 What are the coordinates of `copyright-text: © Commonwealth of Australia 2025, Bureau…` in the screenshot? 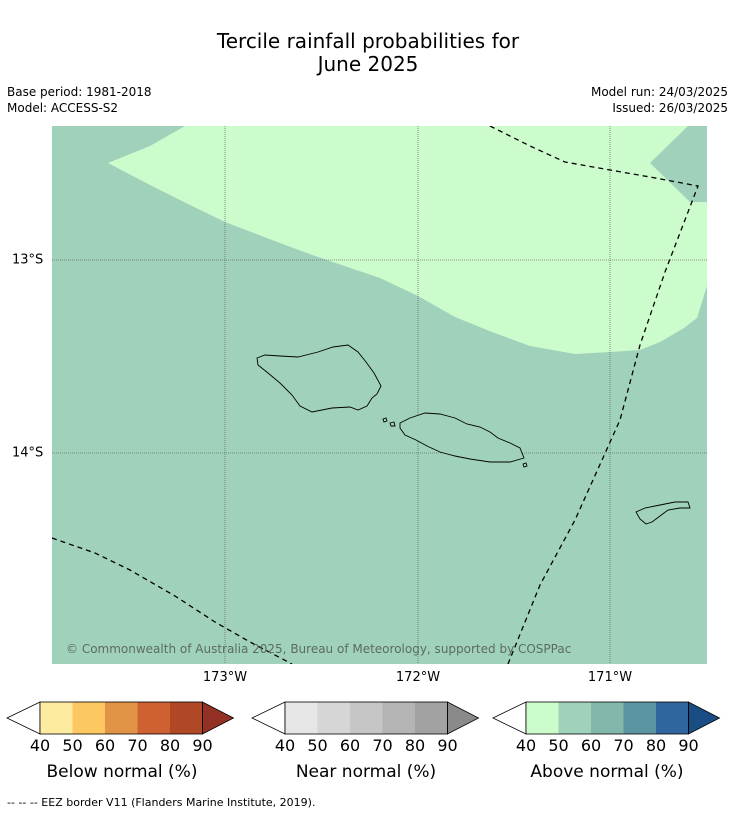 It's located at (318, 649).